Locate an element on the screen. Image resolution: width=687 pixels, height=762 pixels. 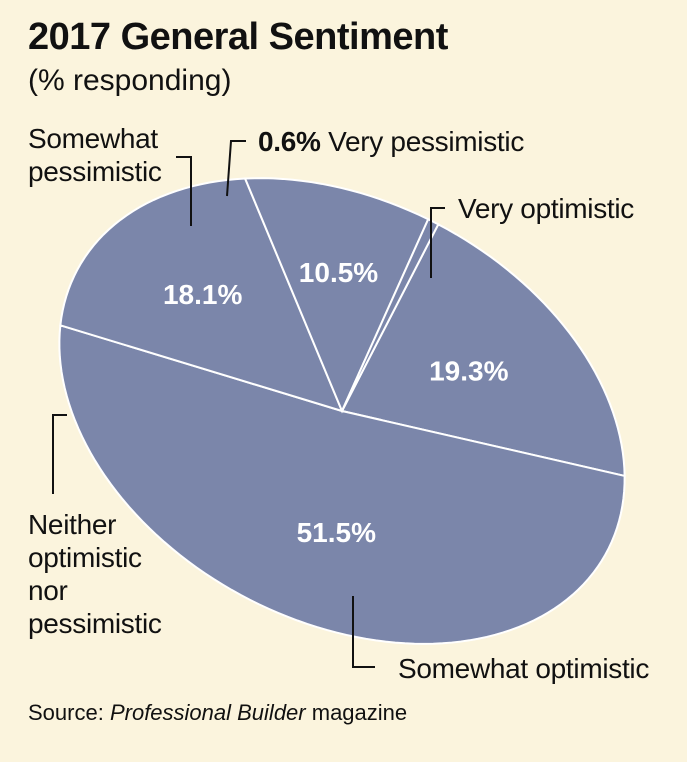
leader-very-optimistic is located at coordinates (437, 242).